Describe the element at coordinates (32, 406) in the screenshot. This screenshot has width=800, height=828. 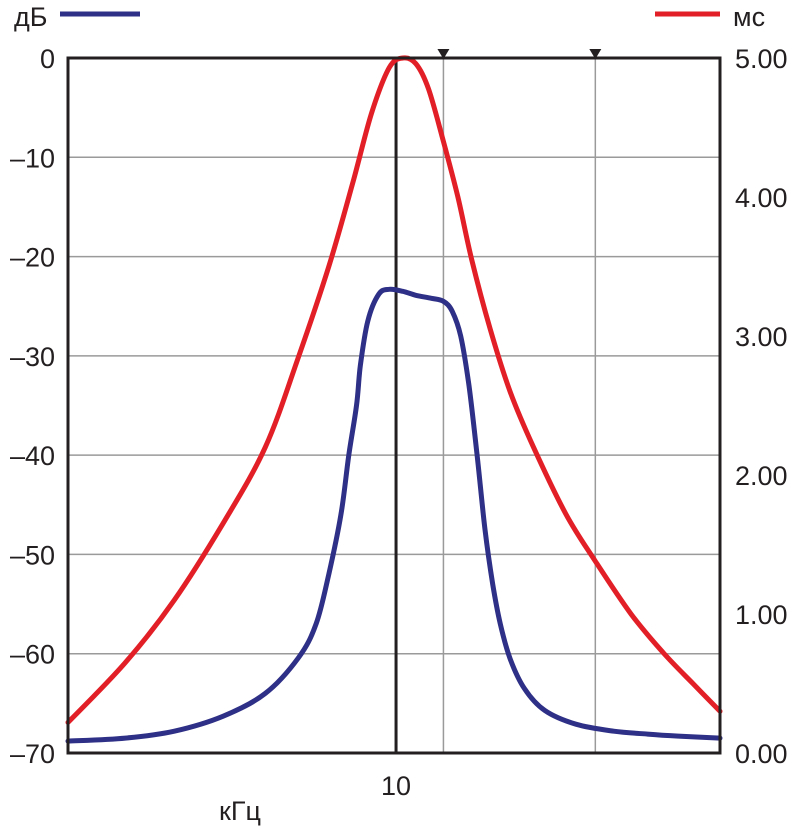
I see `left-axis-ticks: 0 –10 –20 –30 –40 –50 –60 –70` at that location.